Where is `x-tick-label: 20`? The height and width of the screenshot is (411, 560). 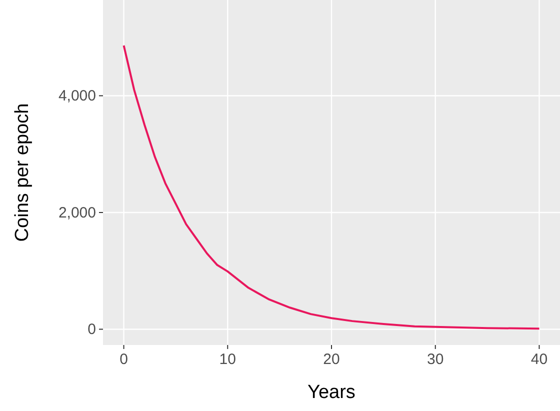
x-tick-label: 20 is located at coordinates (331, 359).